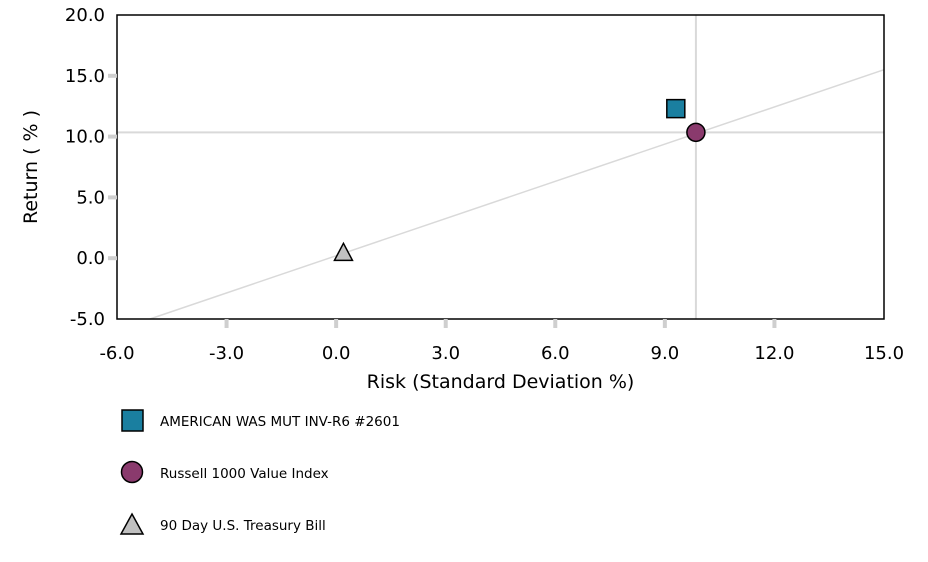 The width and height of the screenshot is (928, 562). I want to click on x-tick-label: -3.0, so click(226, 353).